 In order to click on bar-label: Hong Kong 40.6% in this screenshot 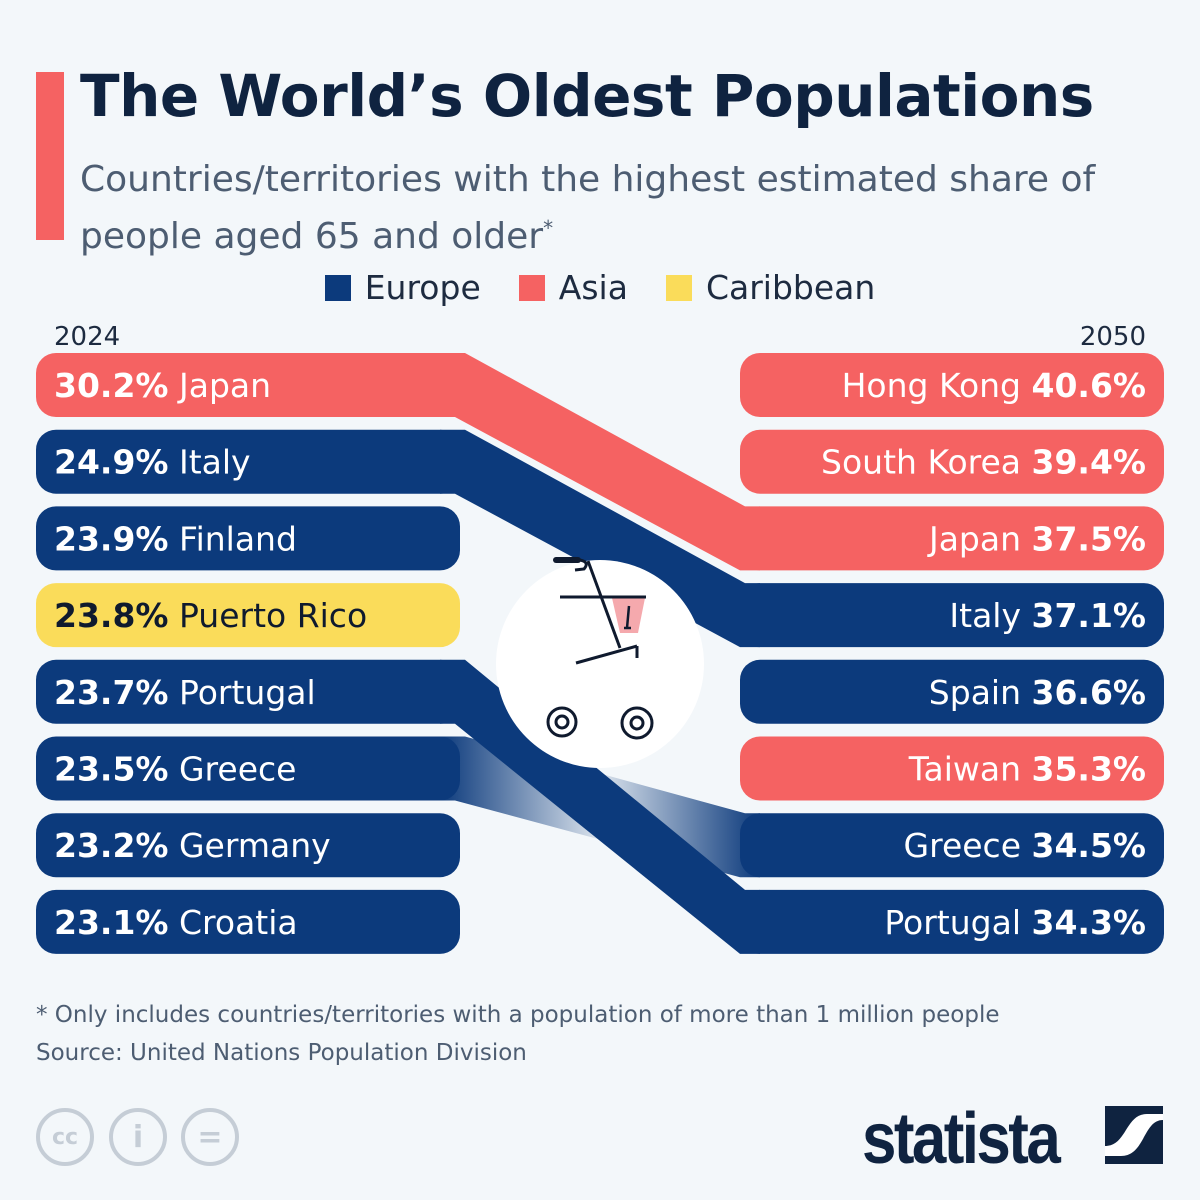, I will do `click(994, 385)`.